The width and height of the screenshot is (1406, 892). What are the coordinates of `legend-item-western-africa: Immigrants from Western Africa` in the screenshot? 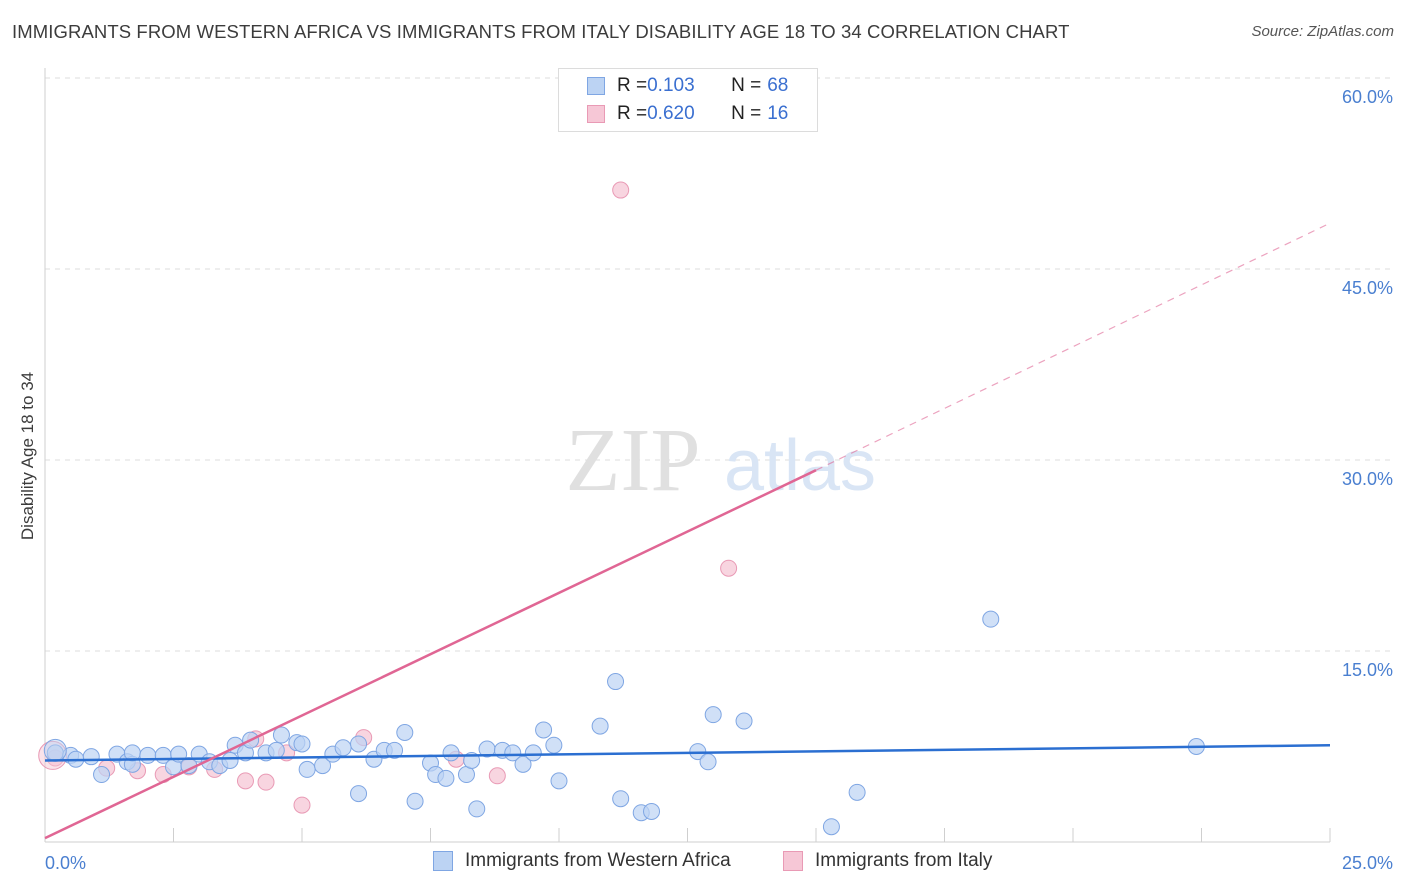 It's located at (582, 861).